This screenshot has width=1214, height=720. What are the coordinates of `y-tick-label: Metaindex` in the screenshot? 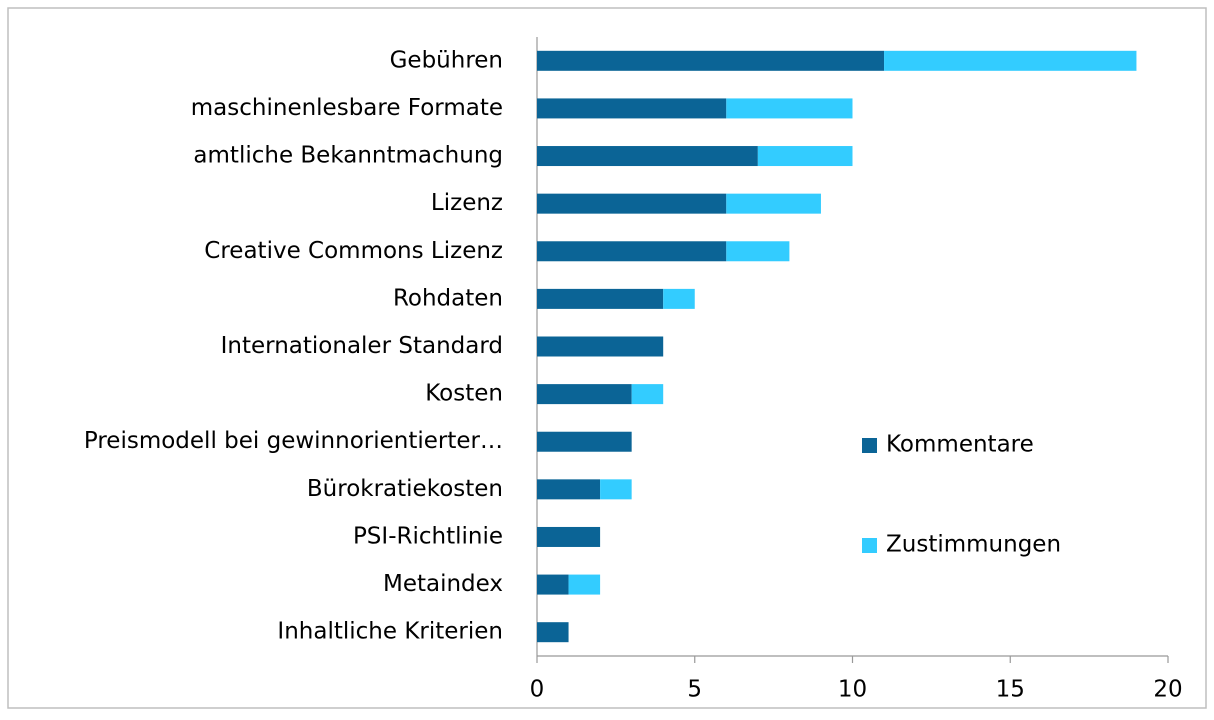 It's located at (443, 584).